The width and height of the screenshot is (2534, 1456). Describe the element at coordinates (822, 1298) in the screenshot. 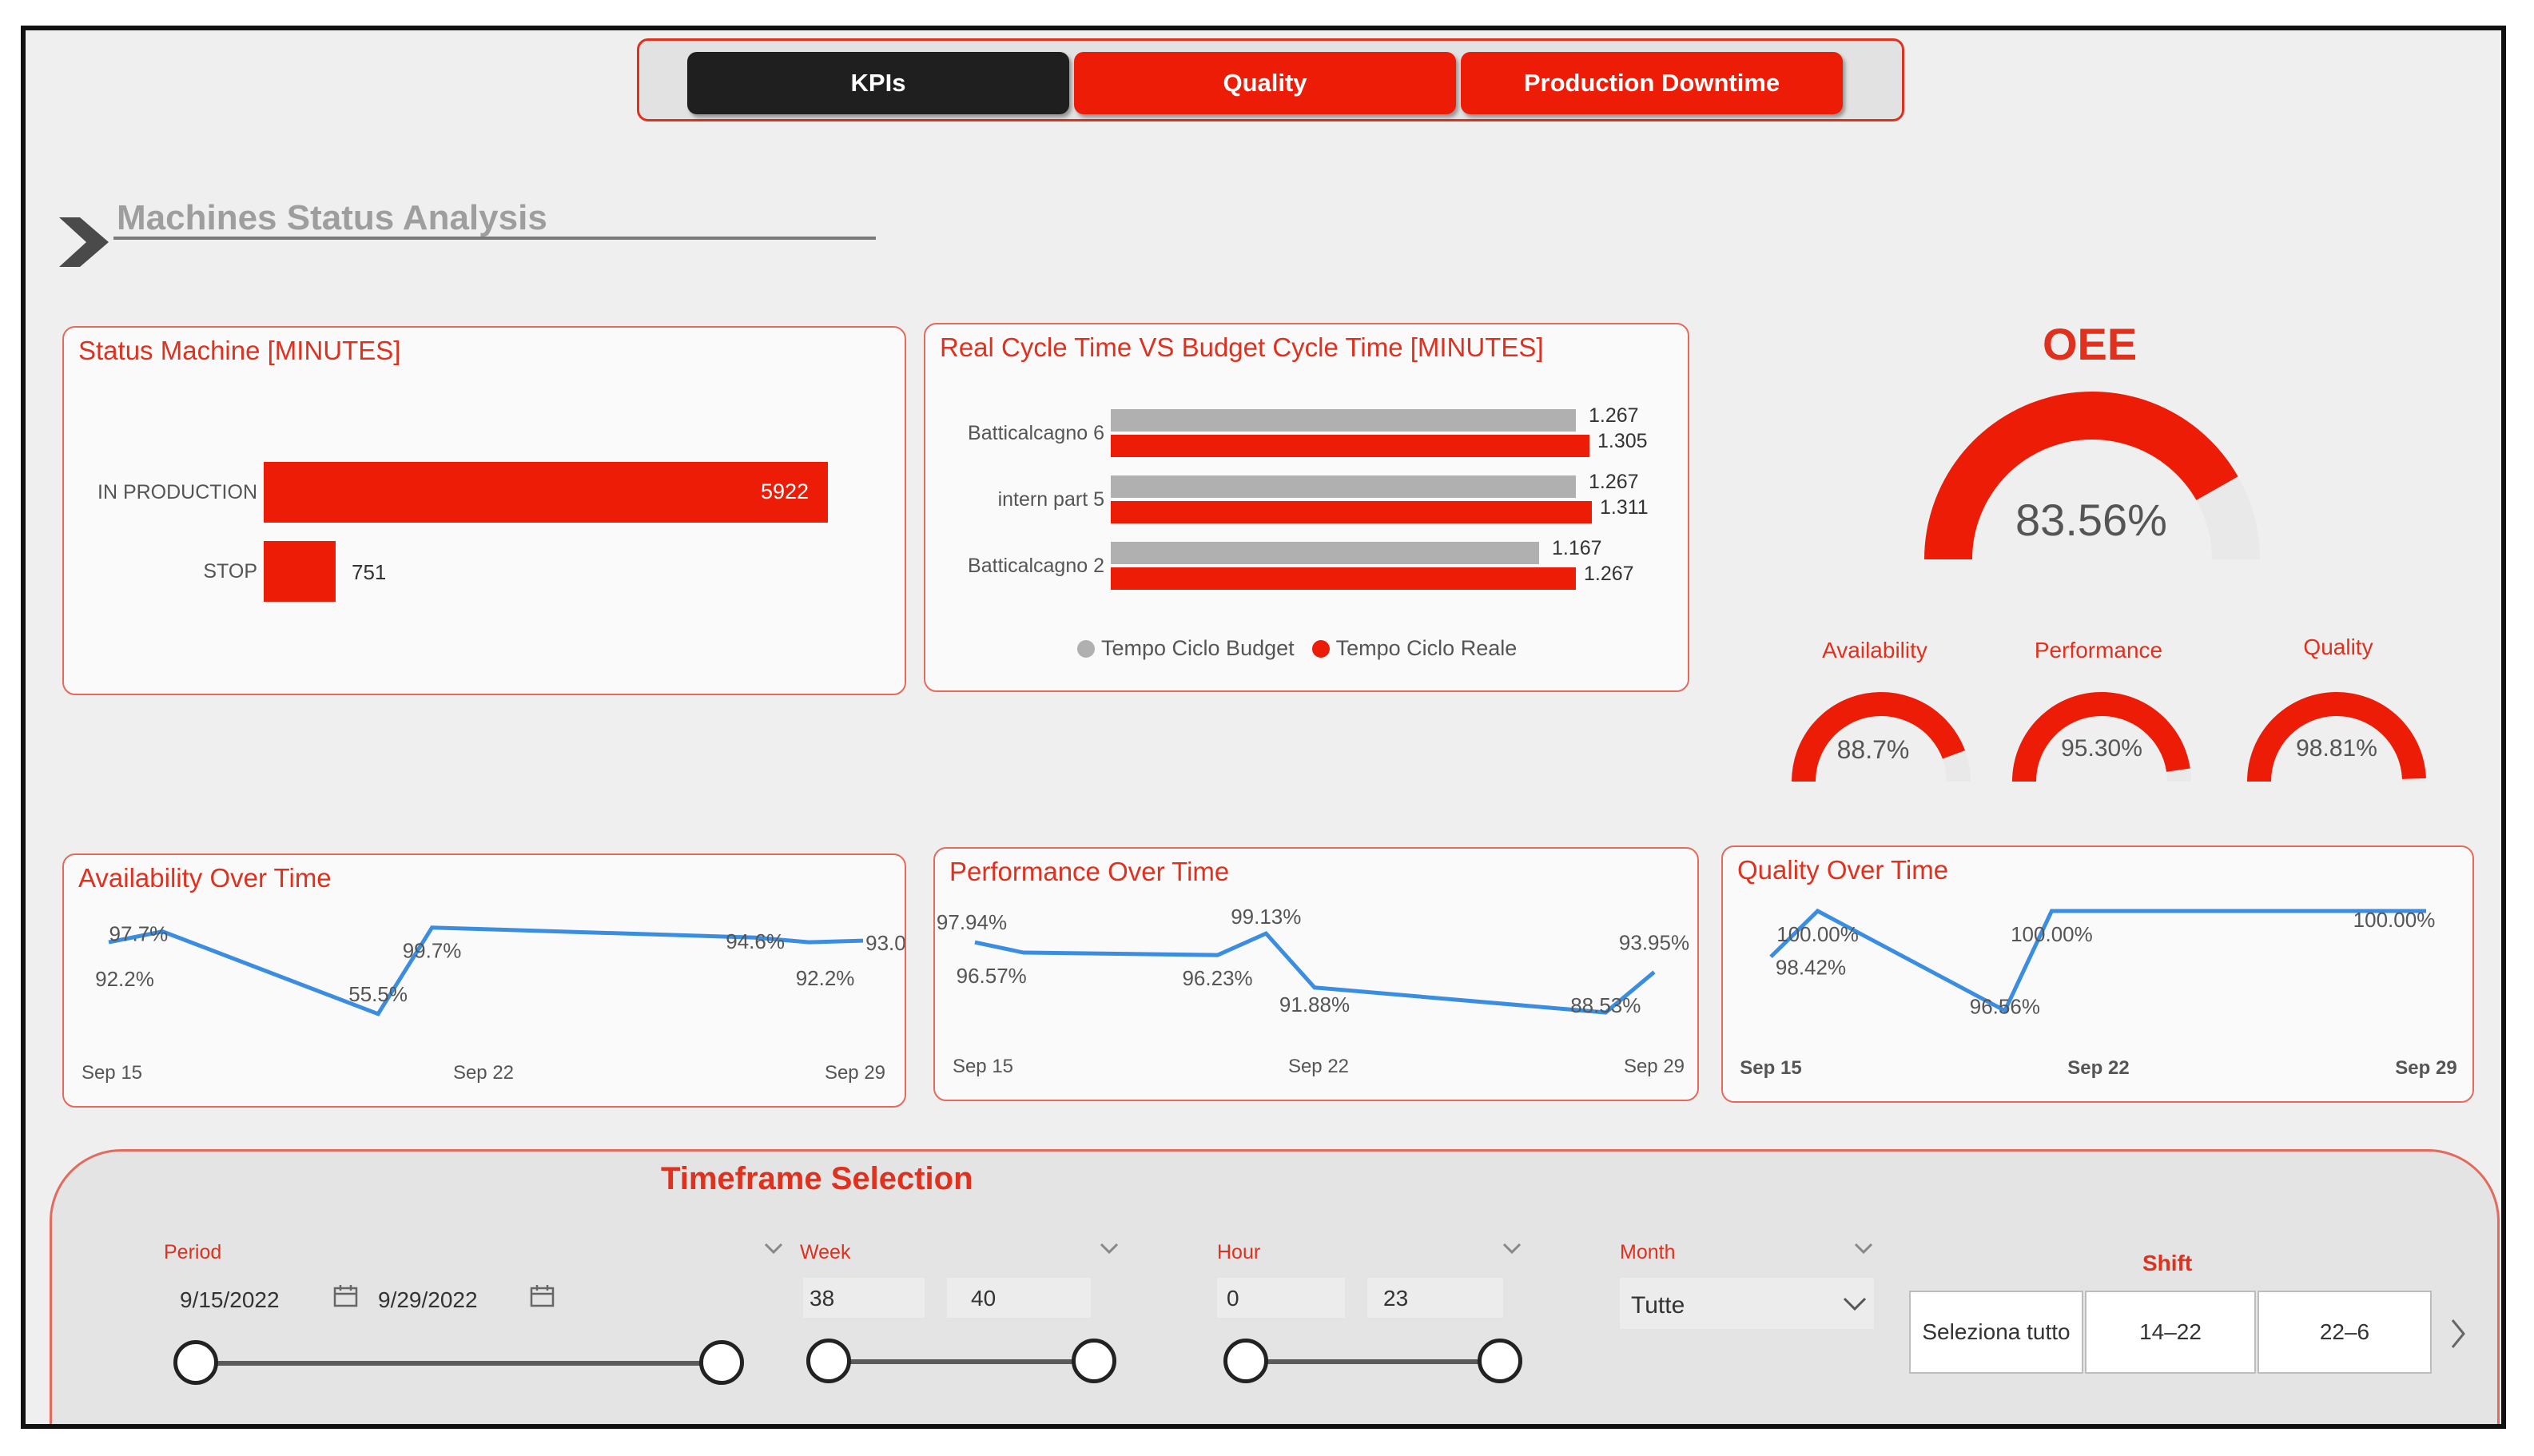

I see `week-min-input: 38` at that location.